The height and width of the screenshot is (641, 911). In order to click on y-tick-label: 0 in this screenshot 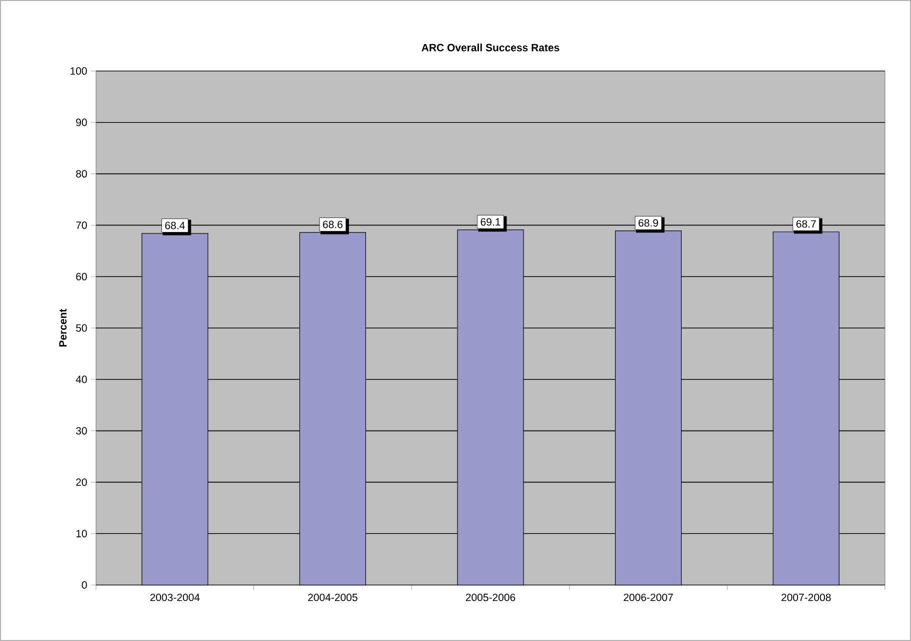, I will do `click(84, 585)`.